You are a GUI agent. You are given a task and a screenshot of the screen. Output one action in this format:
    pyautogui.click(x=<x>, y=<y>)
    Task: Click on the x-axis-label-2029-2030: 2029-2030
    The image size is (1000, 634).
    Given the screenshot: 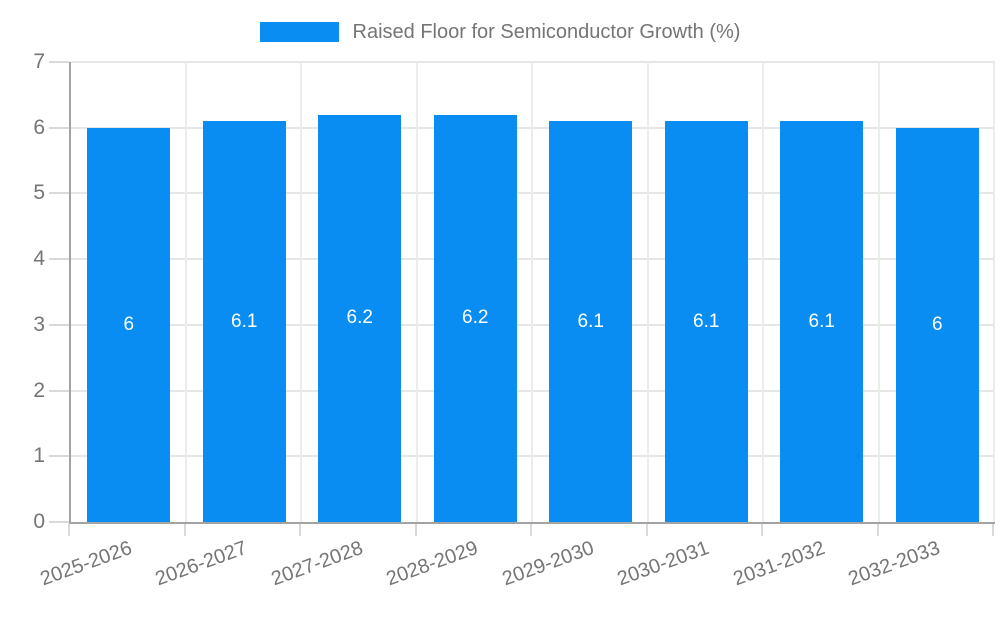 What is the action you would take?
    pyautogui.click(x=548, y=563)
    